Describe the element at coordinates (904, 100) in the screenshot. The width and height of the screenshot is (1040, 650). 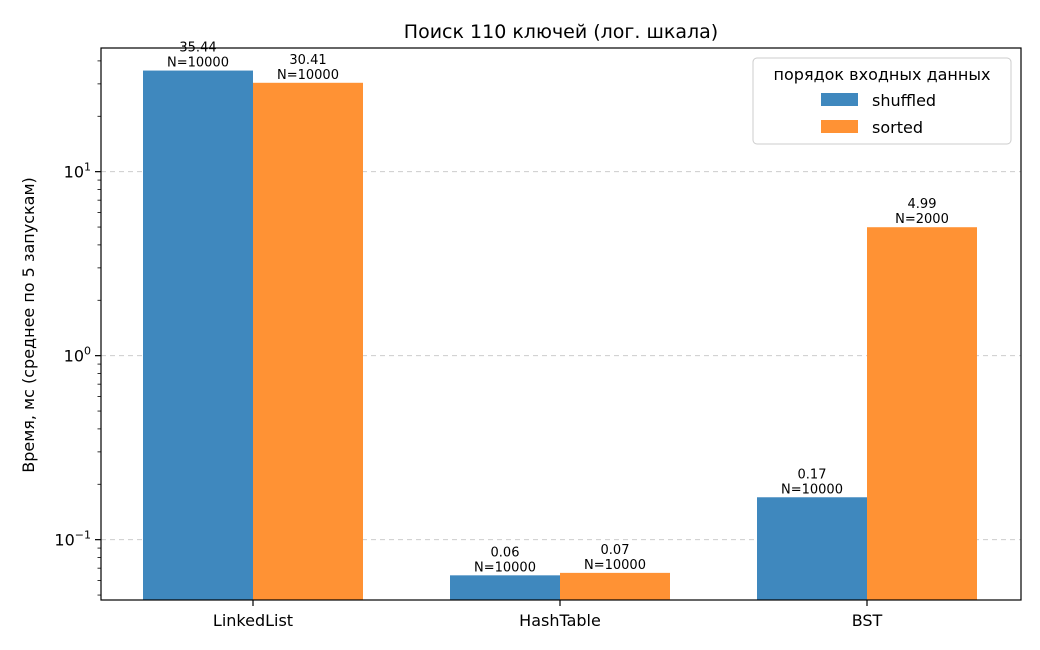
I see `legend-entry-shuffled: shuffled` at that location.